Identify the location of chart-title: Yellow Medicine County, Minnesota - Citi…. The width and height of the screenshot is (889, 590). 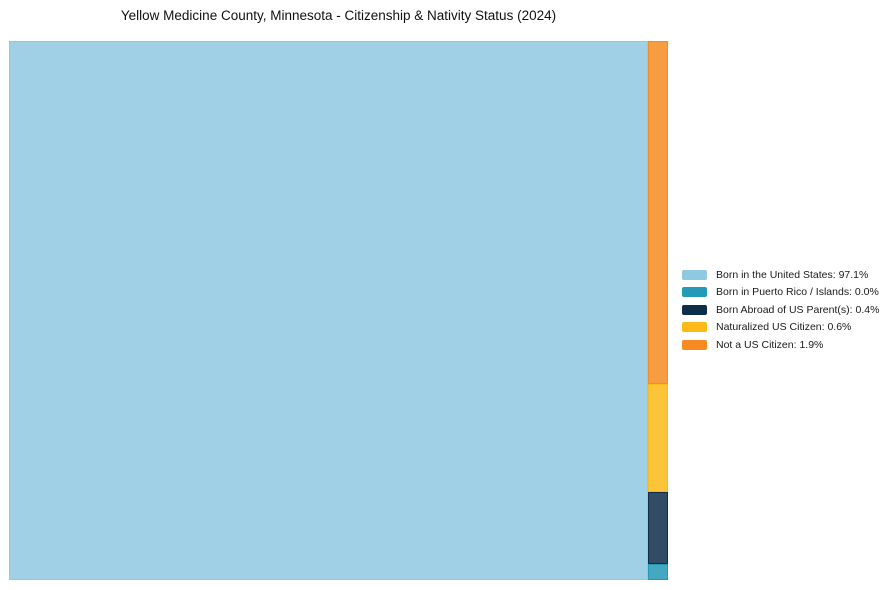
(338, 15).